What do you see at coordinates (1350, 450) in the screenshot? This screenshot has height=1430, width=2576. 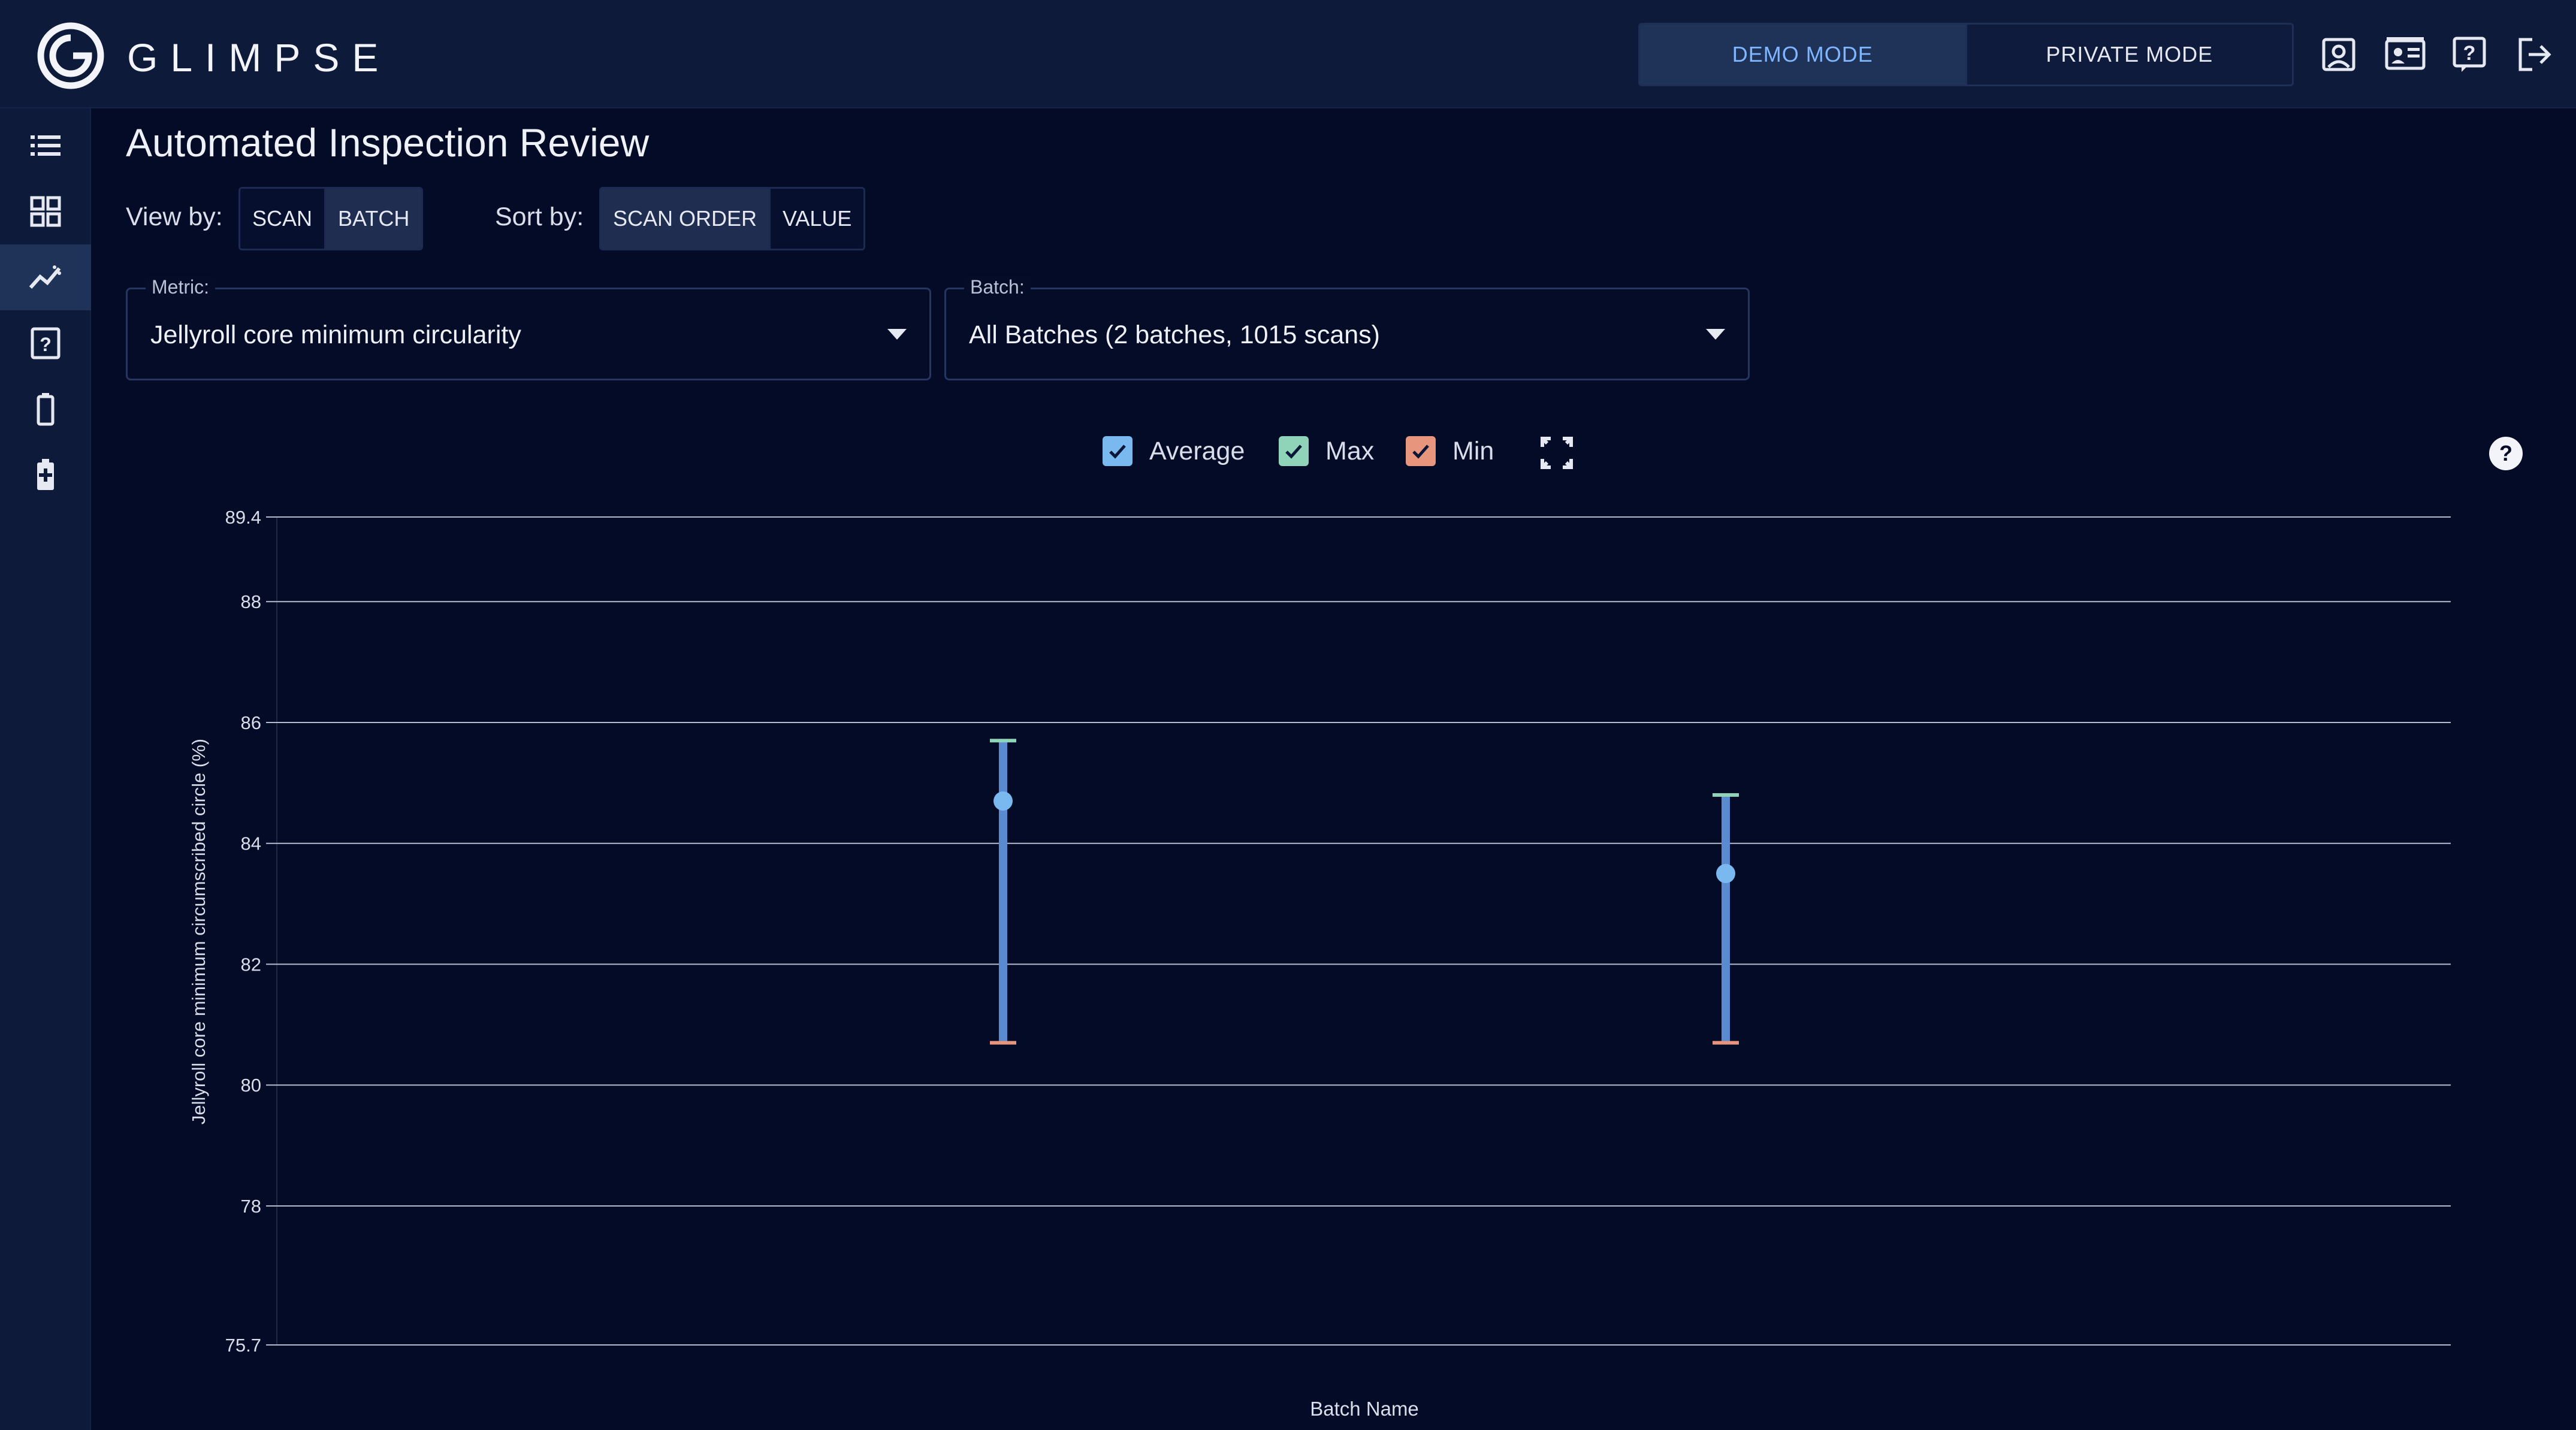 I see `legend-max-label: Max` at bounding box center [1350, 450].